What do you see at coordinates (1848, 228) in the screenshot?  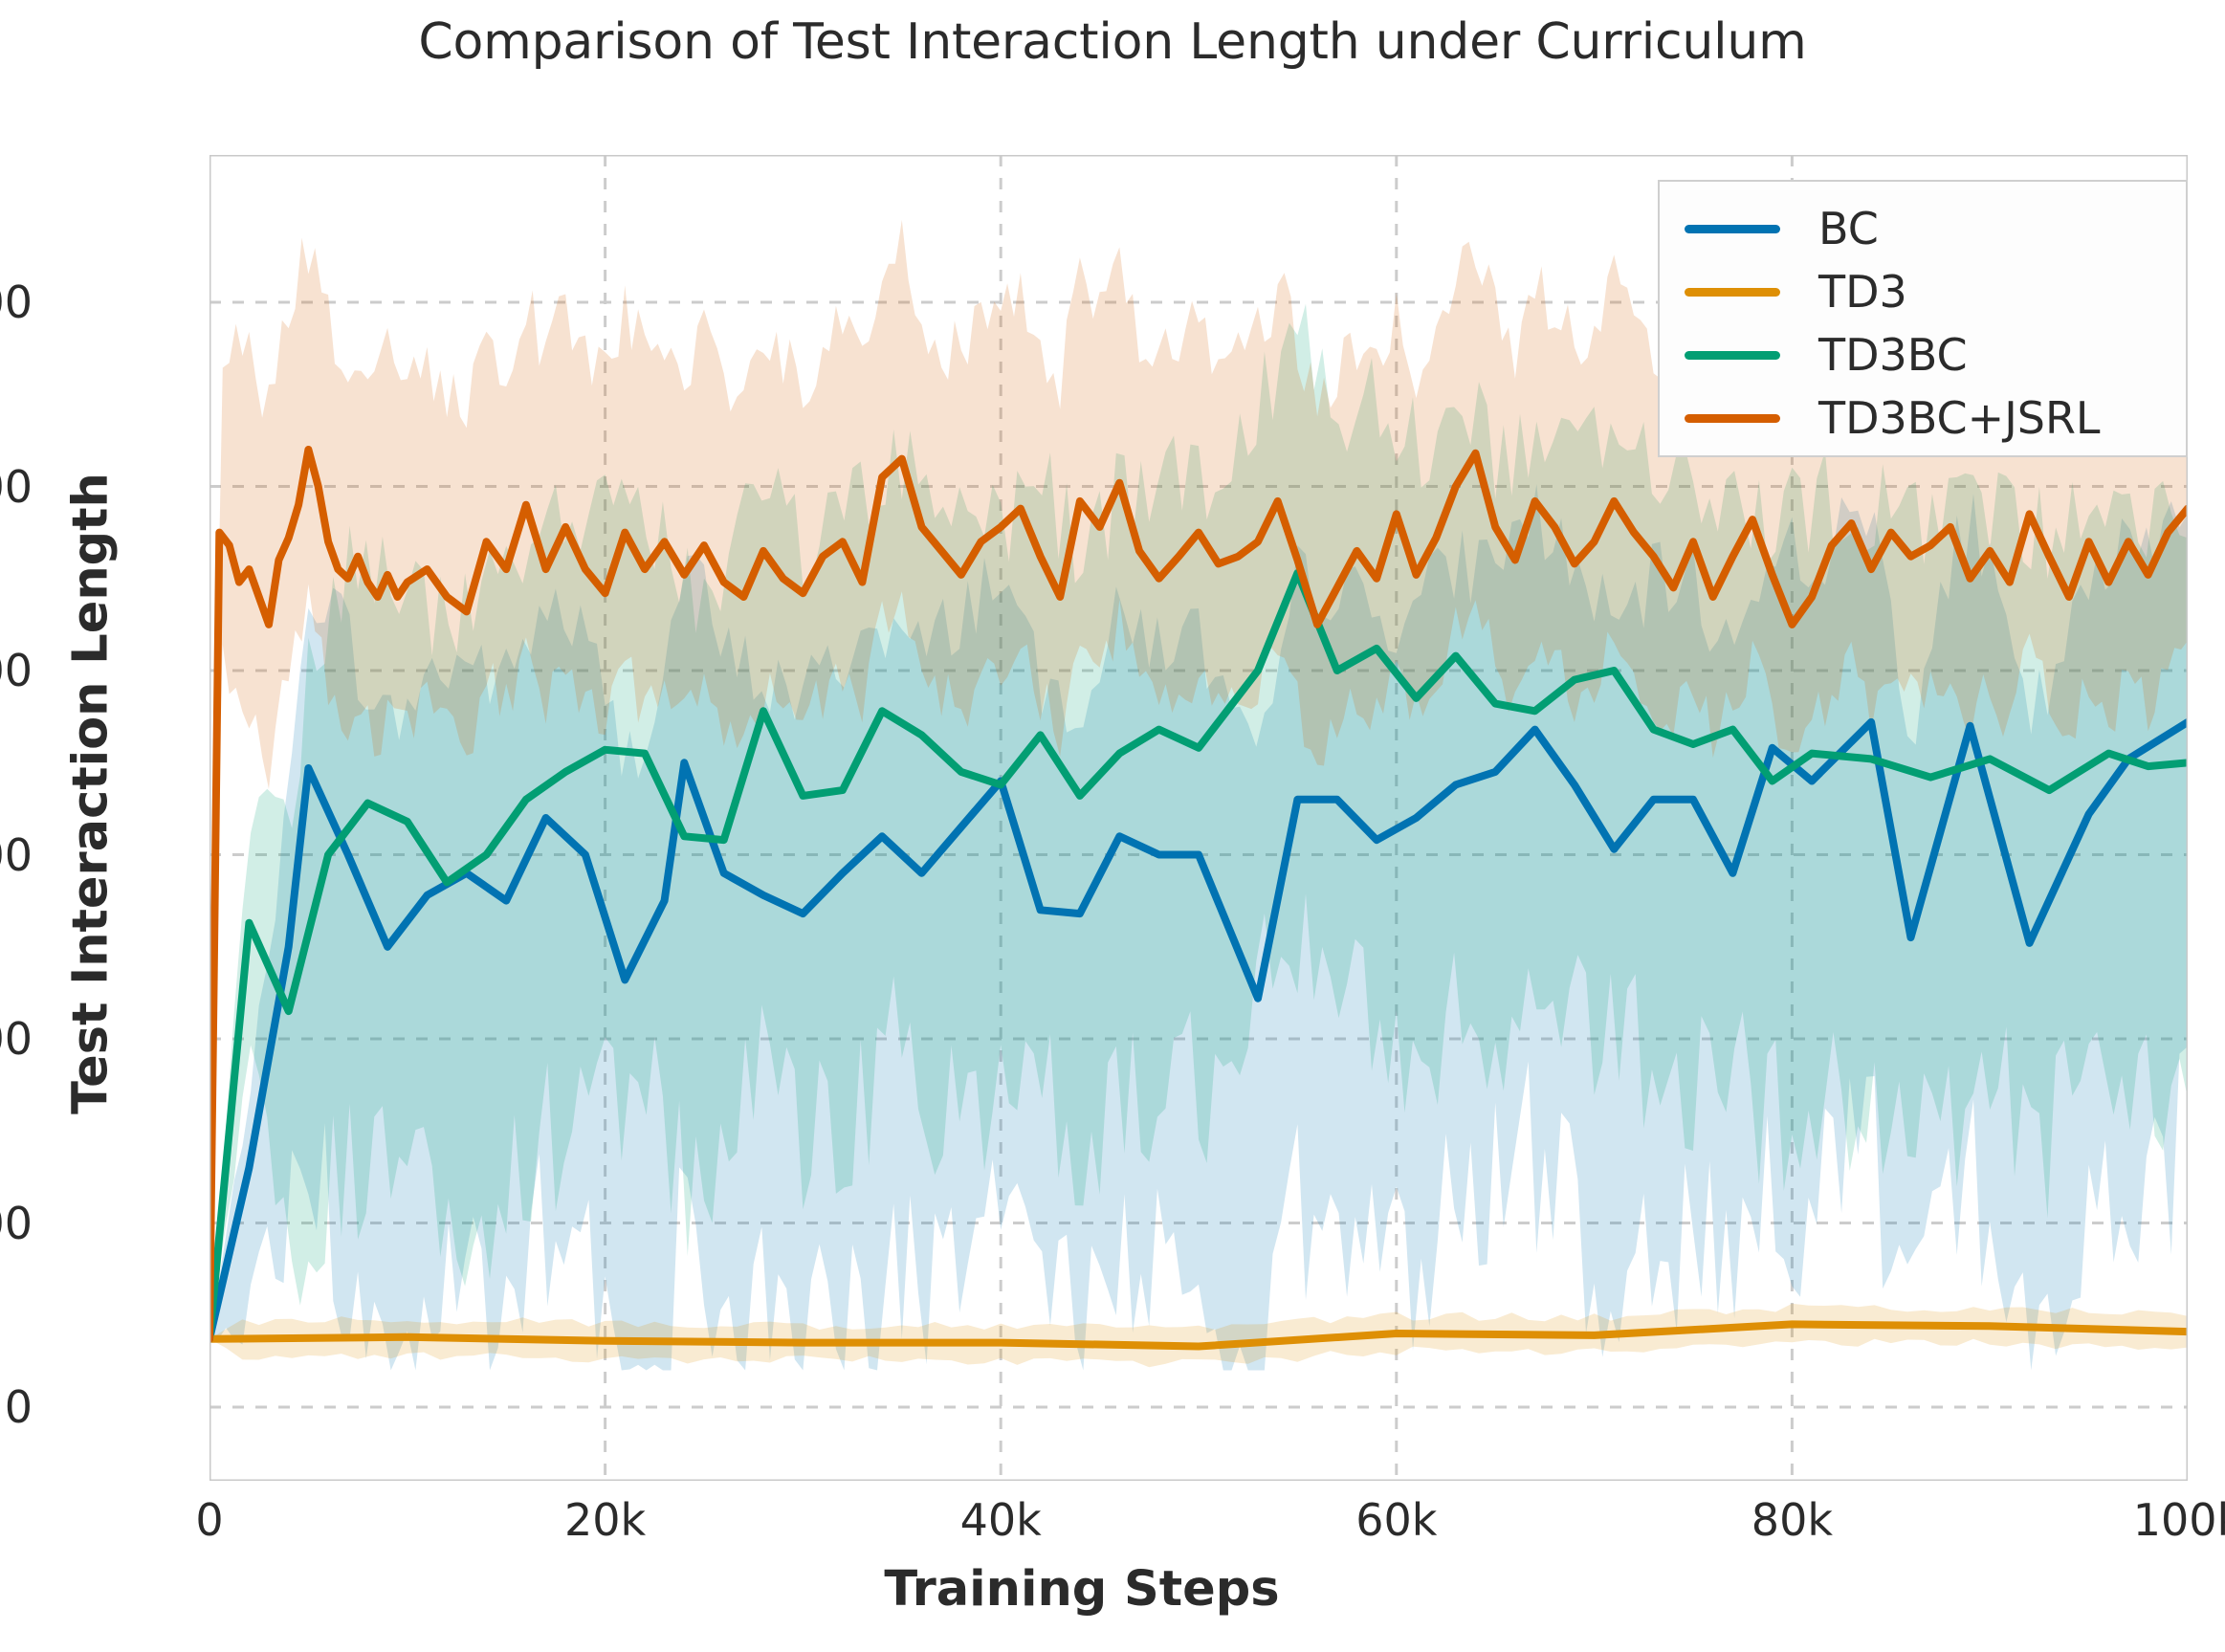 I see `legend-item-label: BC` at bounding box center [1848, 228].